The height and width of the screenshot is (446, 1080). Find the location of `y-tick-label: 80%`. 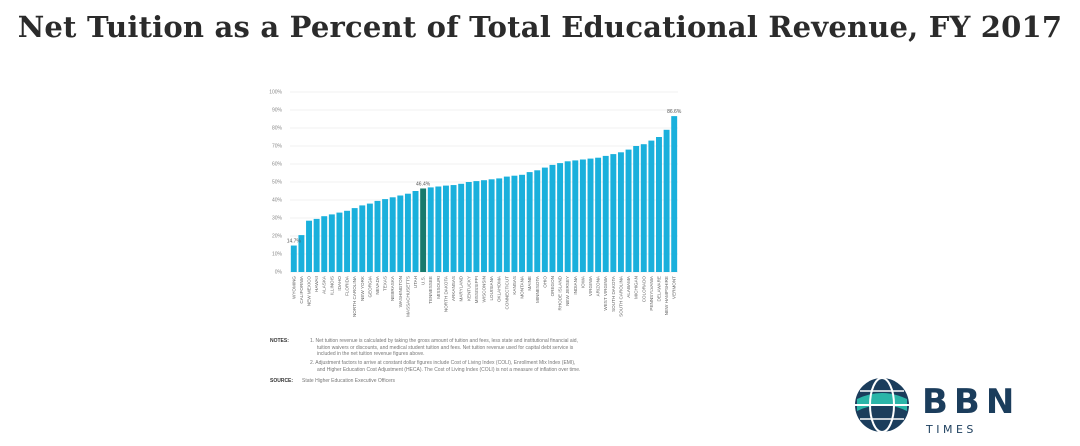

y-tick-label: 80% is located at coordinates (277, 129).